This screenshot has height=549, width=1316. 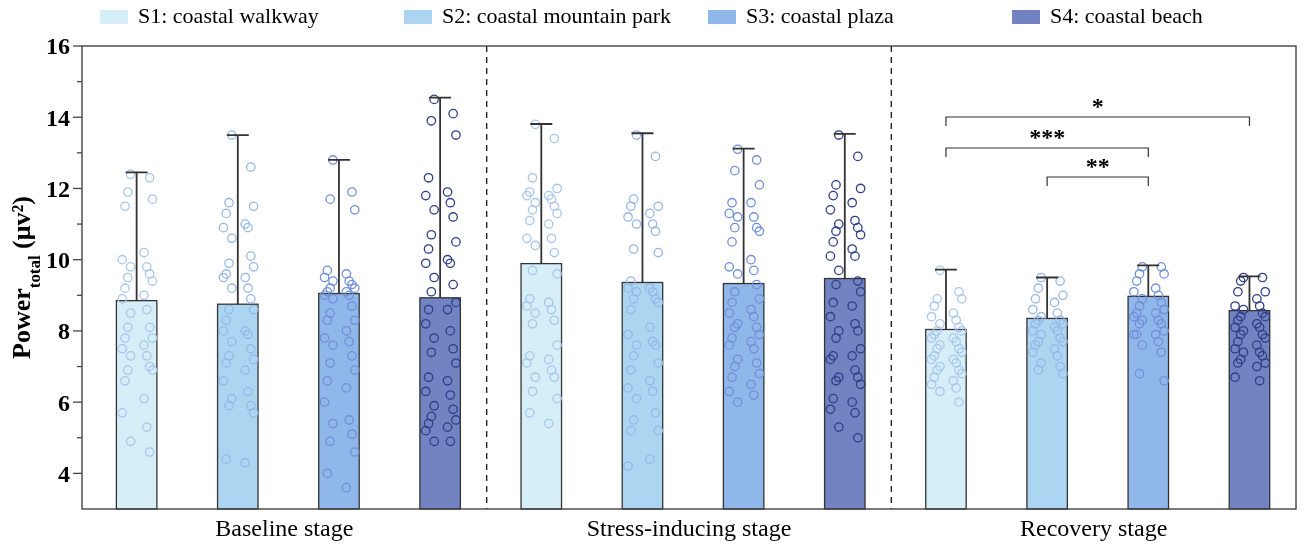 What do you see at coordinates (58, 260) in the screenshot?
I see `y-tick-label: 10` at bounding box center [58, 260].